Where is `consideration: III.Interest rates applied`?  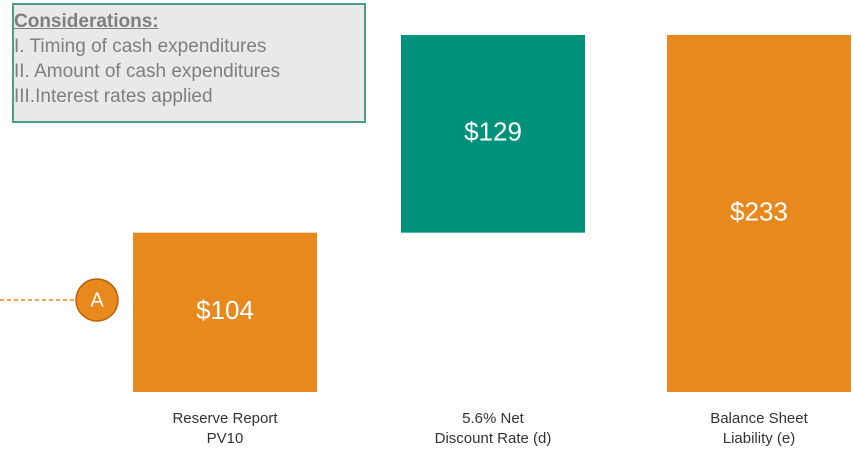 consideration: III.Interest rates applied is located at coordinates (113, 96).